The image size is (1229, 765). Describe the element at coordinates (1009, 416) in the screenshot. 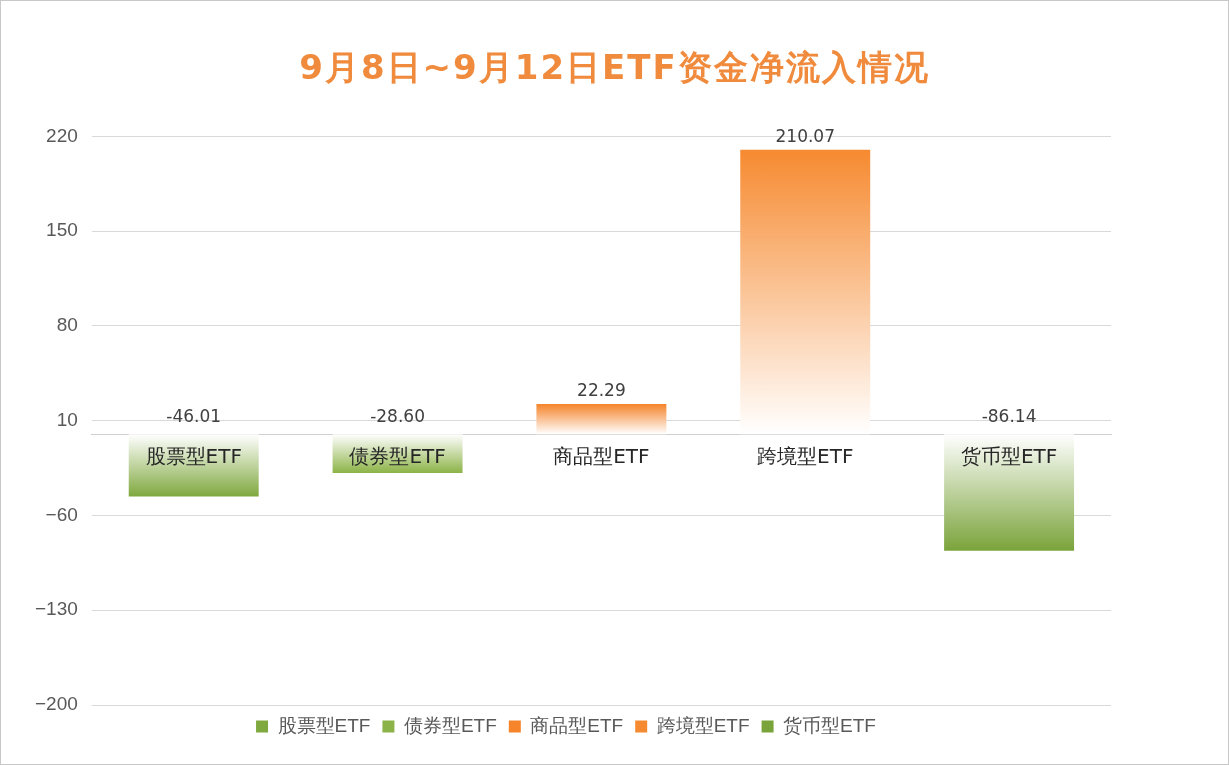

I see `data-label: -86.14` at that location.